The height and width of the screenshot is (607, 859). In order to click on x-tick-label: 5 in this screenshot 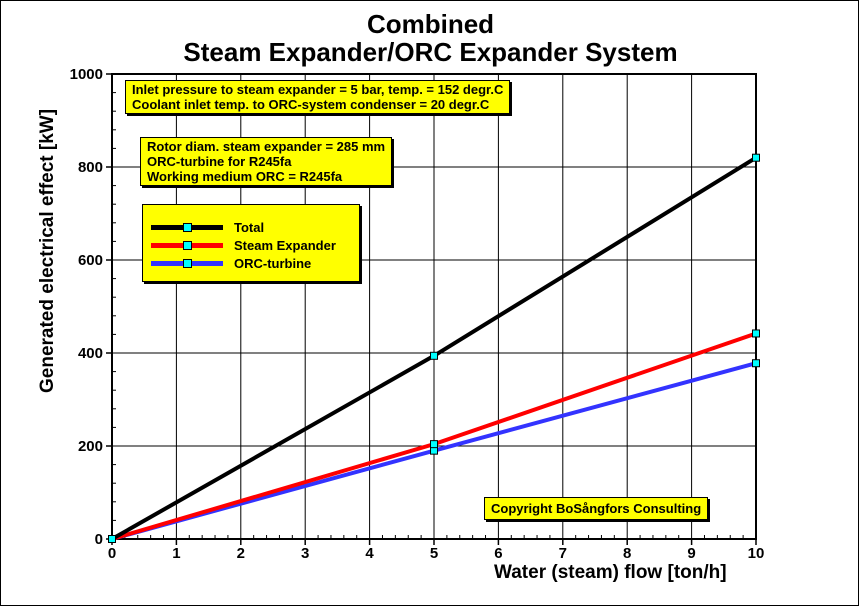, I will do `click(434, 553)`.